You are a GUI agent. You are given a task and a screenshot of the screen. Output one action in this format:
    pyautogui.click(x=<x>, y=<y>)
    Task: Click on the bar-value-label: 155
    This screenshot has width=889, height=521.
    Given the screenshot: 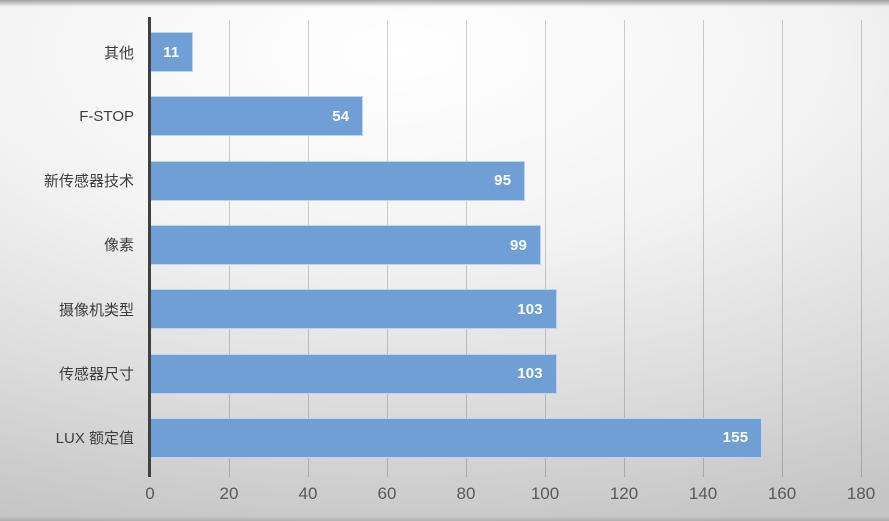 What is the action you would take?
    pyautogui.click(x=735, y=438)
    